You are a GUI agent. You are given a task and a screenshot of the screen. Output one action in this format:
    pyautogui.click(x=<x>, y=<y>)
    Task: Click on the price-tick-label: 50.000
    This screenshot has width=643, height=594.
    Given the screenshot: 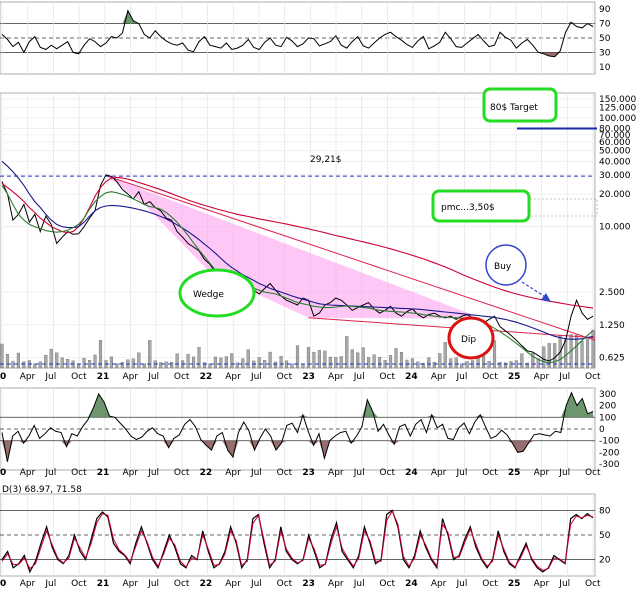 What is the action you would take?
    pyautogui.click(x=615, y=152)
    